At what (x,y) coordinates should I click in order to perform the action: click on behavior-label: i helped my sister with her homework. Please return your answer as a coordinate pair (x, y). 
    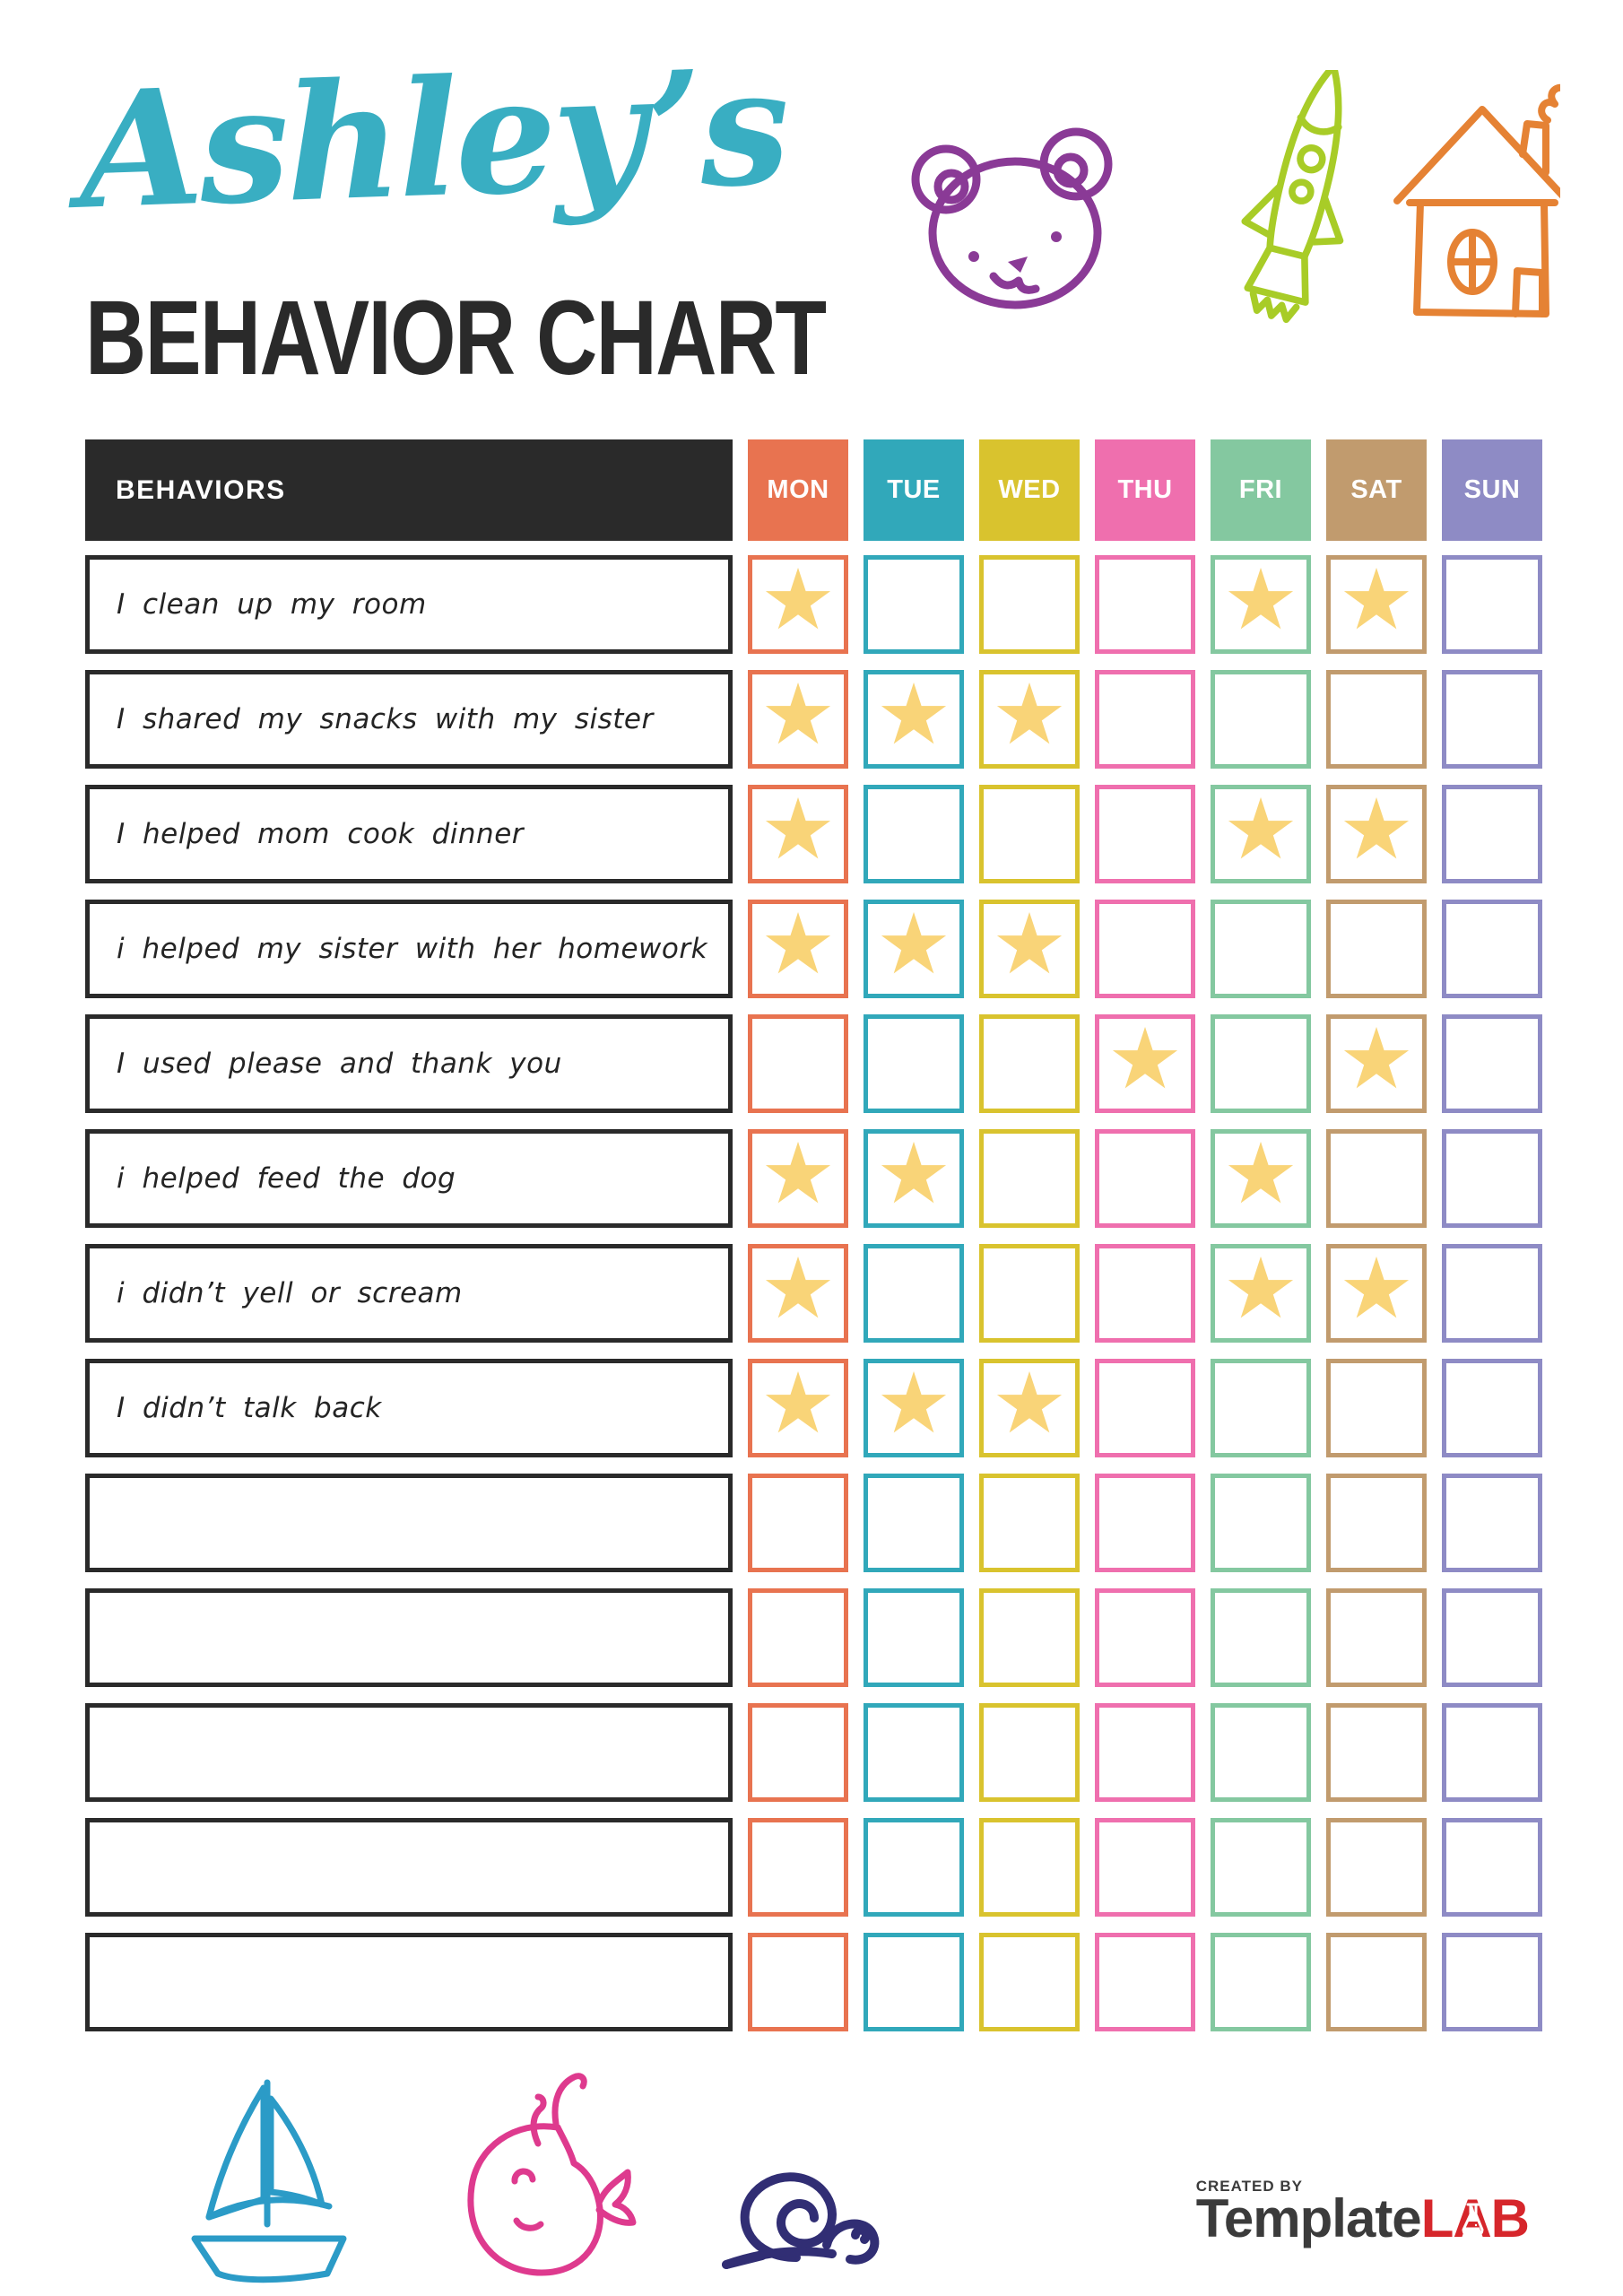
    Looking at the image, I should click on (409, 949).